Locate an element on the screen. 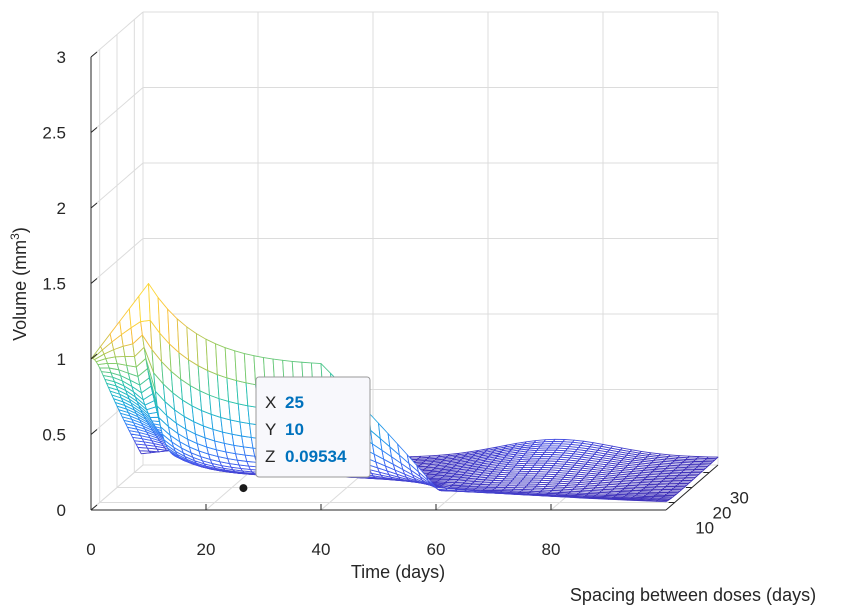 This screenshot has width=851, height=609. y-tick-label: 20 is located at coordinates (722, 513).